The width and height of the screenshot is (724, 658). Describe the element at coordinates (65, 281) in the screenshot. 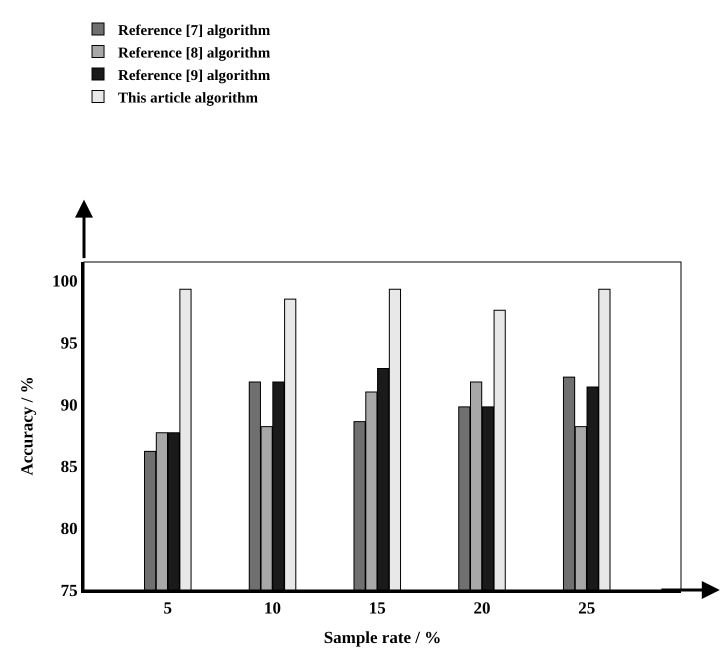

I see `y-tick-label: 100` at that location.